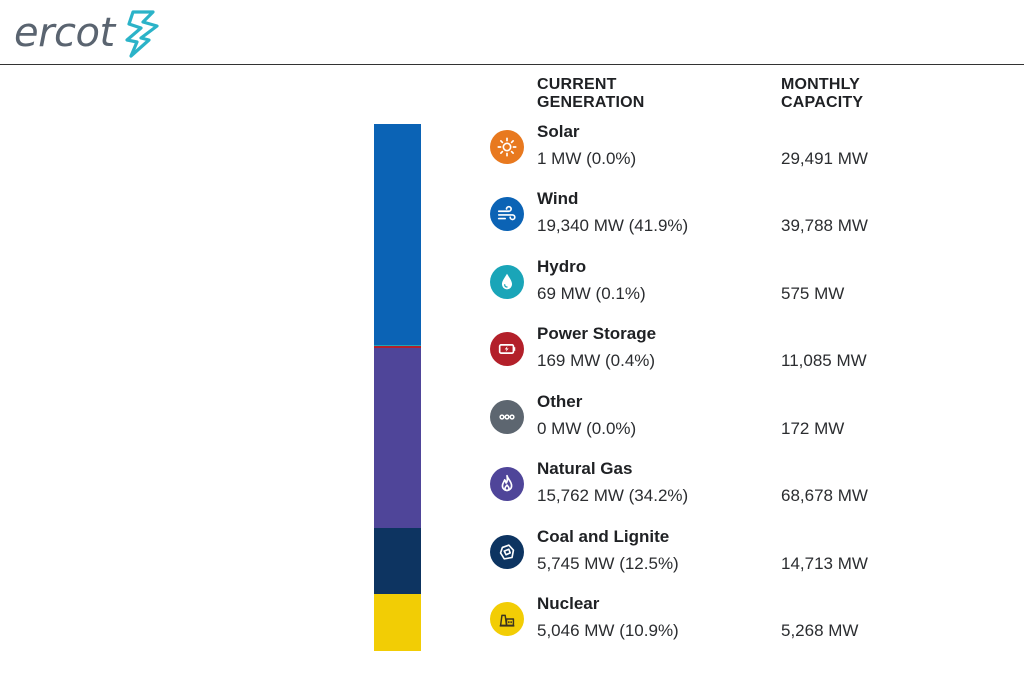 The width and height of the screenshot is (1024, 698). What do you see at coordinates (813, 428) in the screenshot?
I see `source-capacity: 172 MW` at bounding box center [813, 428].